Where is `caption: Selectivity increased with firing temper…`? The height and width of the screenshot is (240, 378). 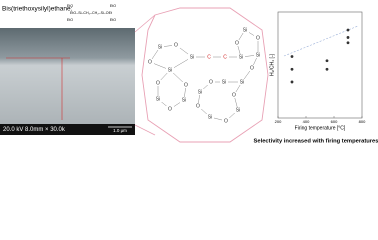 caption: Selectivity increased with firing temper… is located at coordinates (316, 142).